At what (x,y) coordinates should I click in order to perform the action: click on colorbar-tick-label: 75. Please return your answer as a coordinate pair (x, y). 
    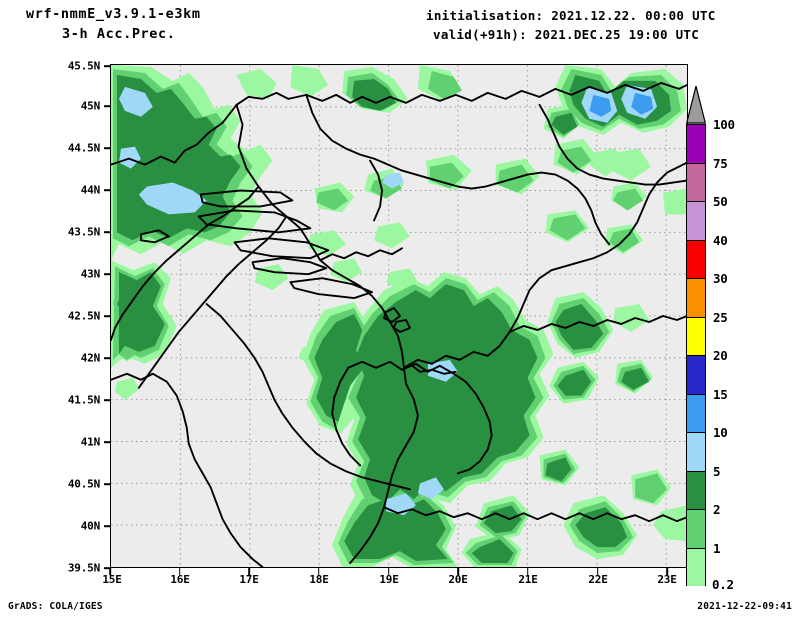
    Looking at the image, I should click on (720, 163).